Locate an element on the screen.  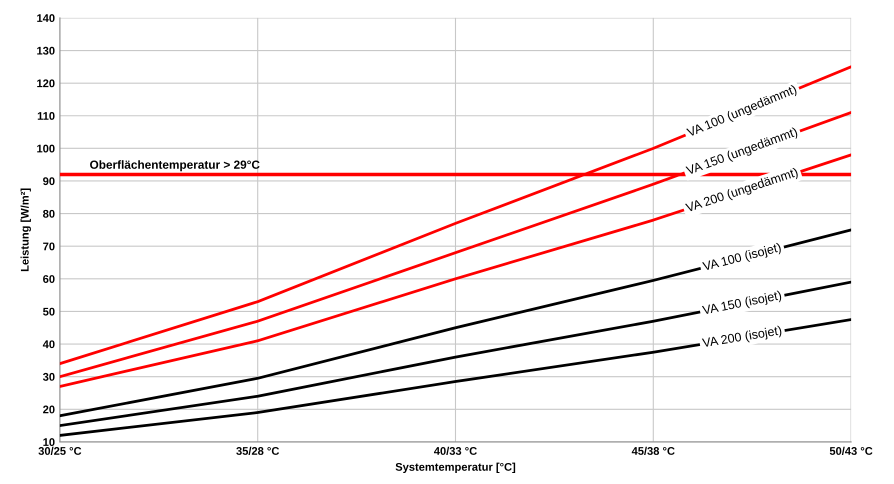
y-tick-label: 90 is located at coordinates (49, 181).